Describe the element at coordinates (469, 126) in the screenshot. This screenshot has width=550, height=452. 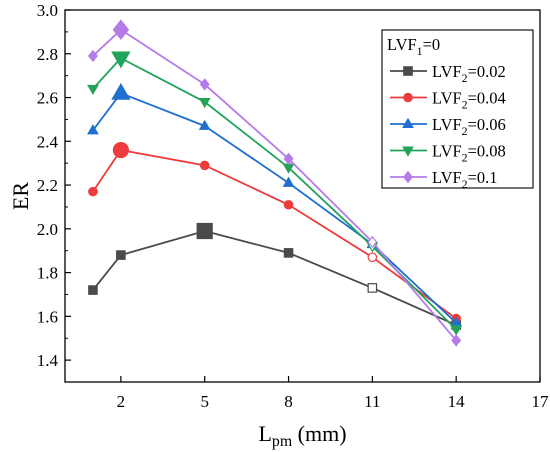
I see `legend-entry: LVF2=0.06` at that location.